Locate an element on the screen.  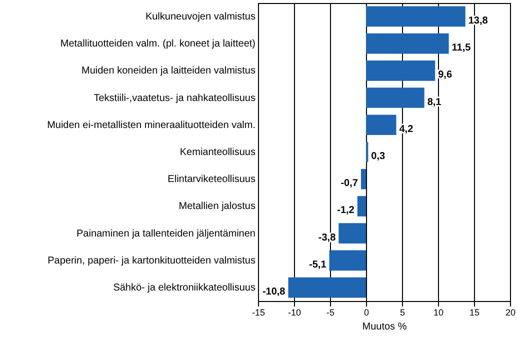
x-tick-label: -10 is located at coordinates (295, 313).